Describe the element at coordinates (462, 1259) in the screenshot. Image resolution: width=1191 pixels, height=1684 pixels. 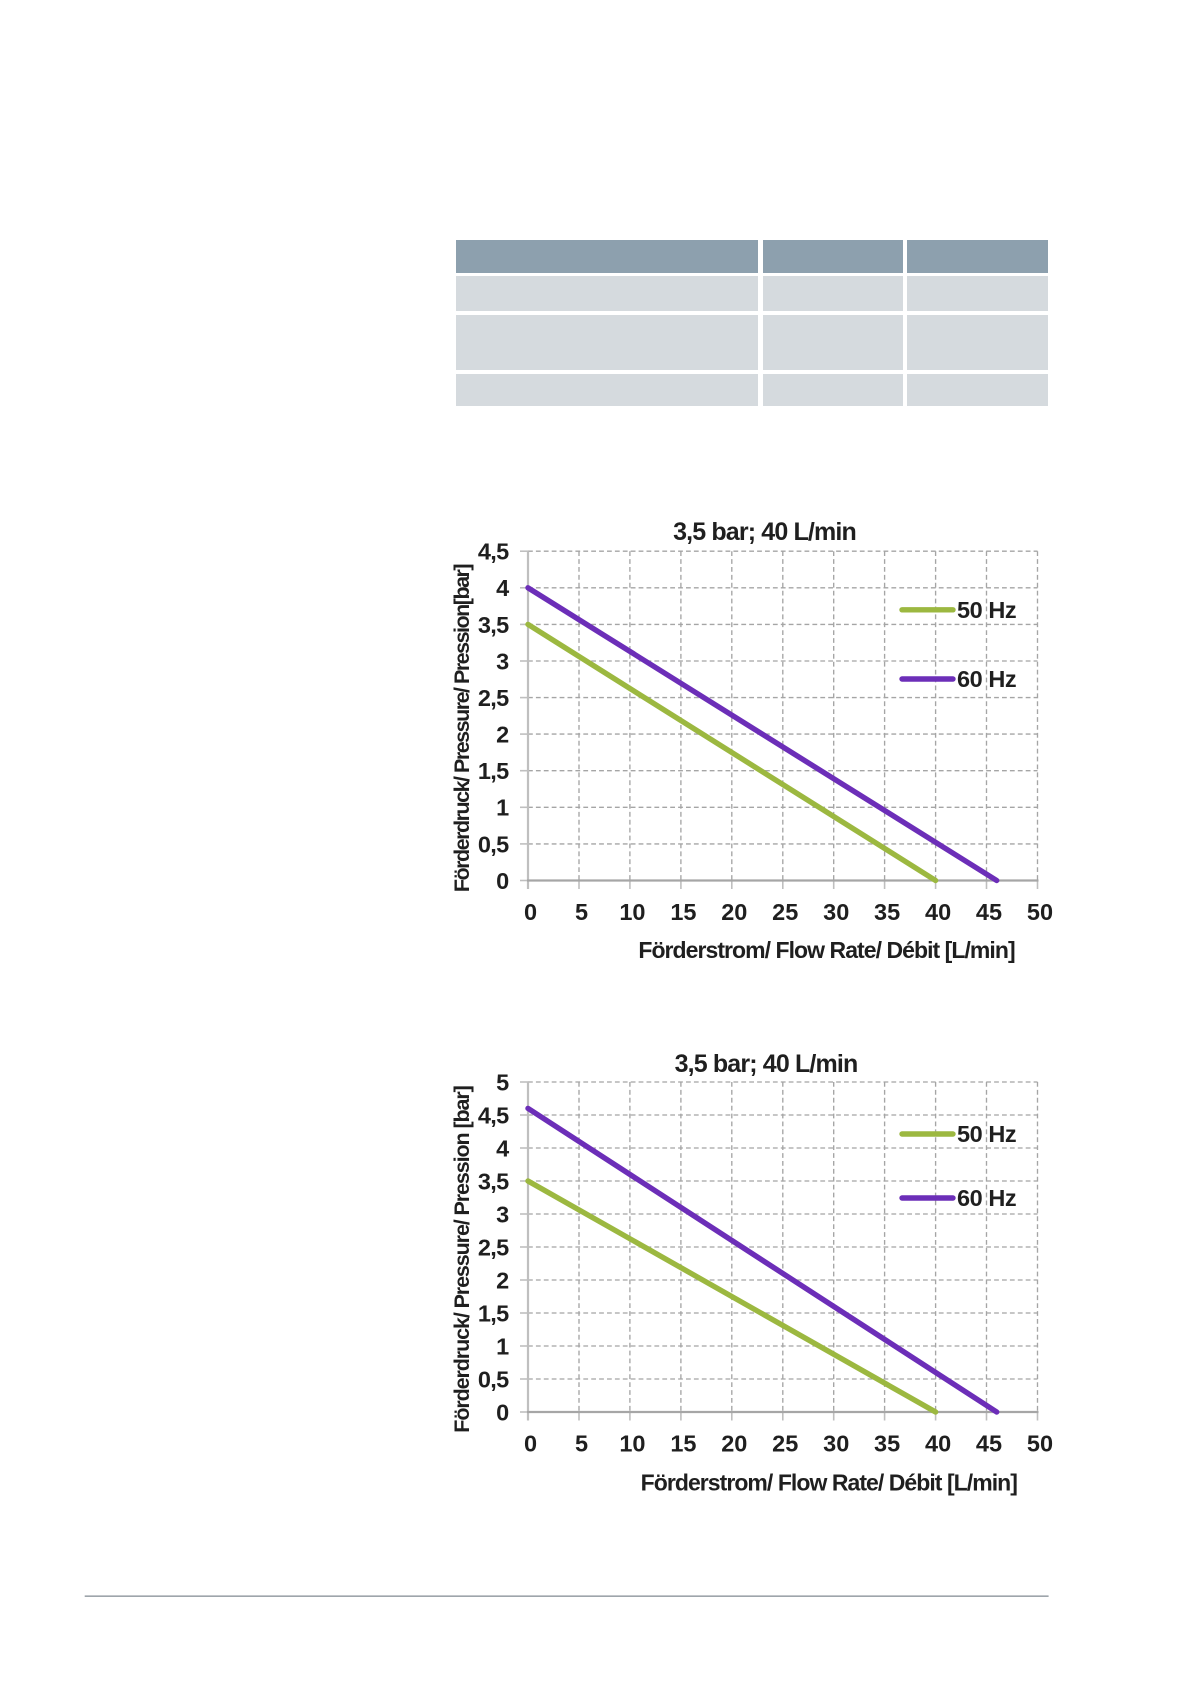
I see `svg-text:Förderdruck/ Pressure/ Pressio: Förderdruck/ Pressure/ Pression [bar]` at that location.